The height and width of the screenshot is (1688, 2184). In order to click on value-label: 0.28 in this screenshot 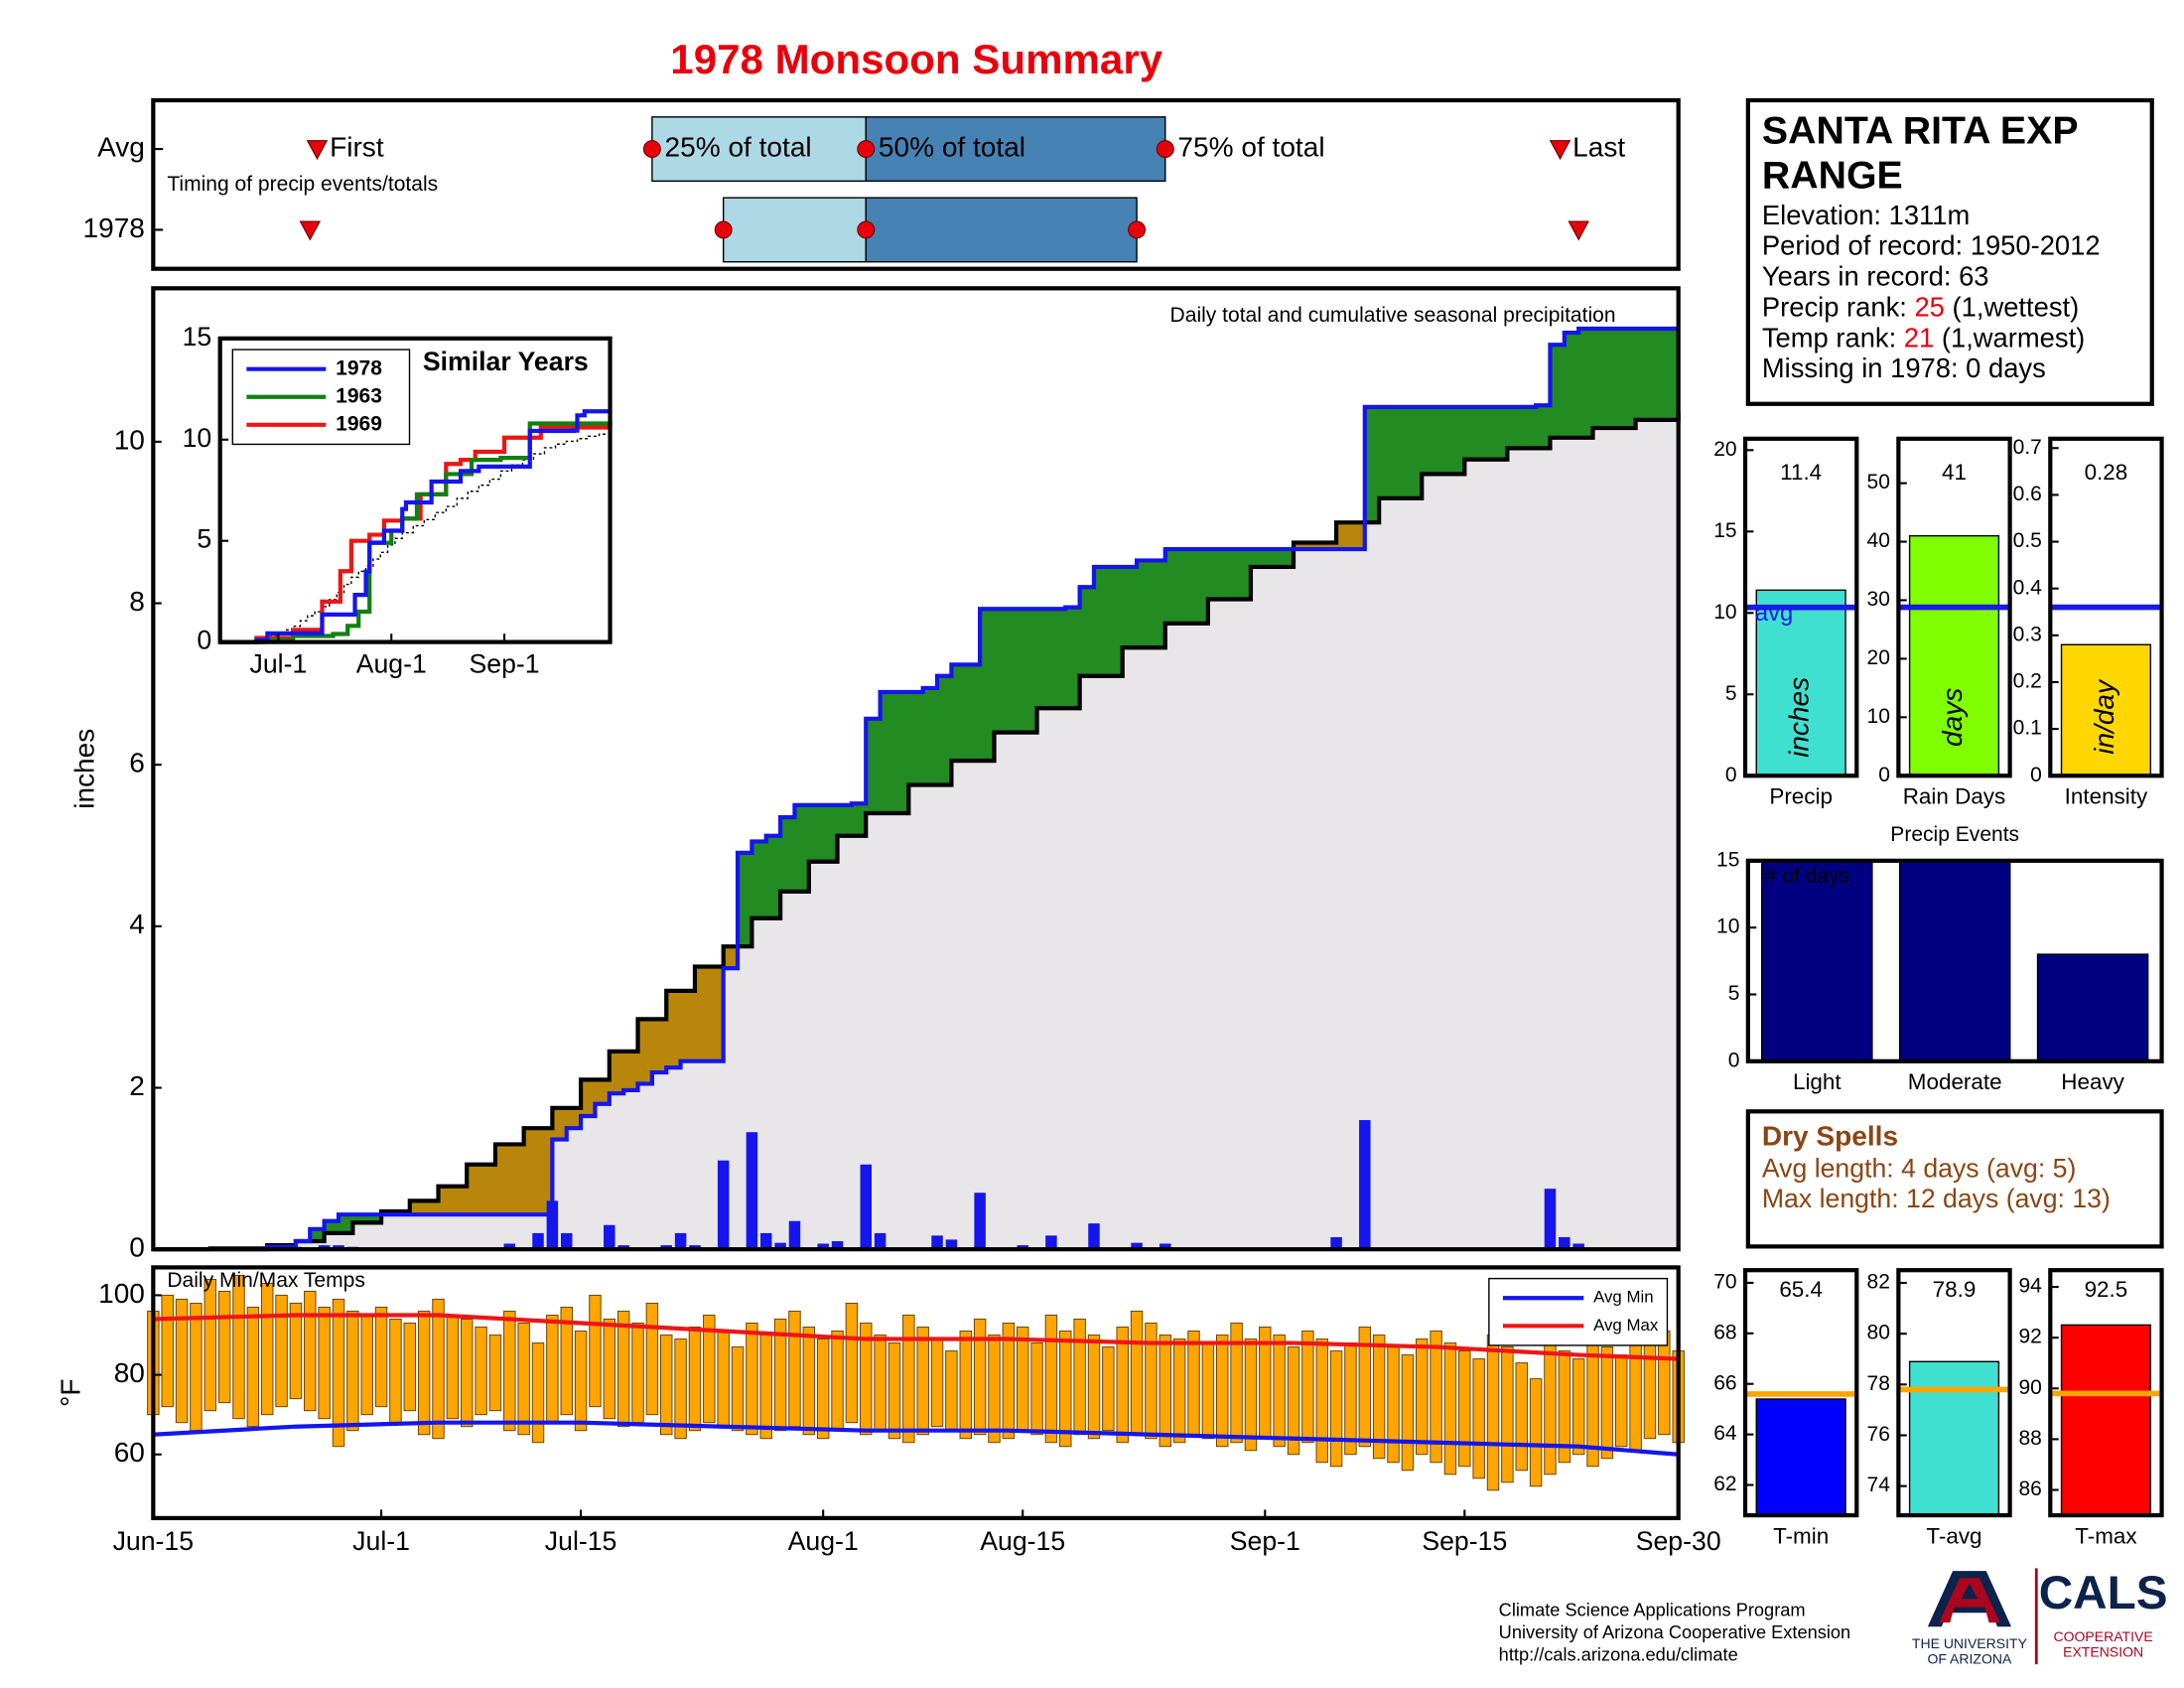, I will do `click(2106, 472)`.